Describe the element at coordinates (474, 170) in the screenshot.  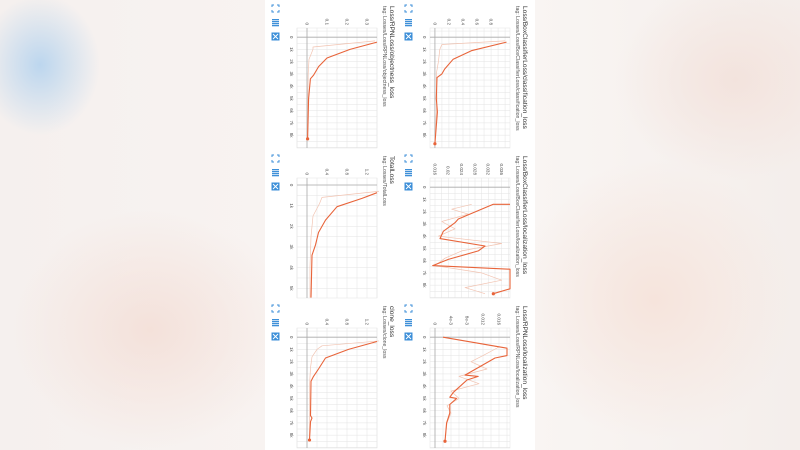
I see `y-tick-label: 0.028` at that location.